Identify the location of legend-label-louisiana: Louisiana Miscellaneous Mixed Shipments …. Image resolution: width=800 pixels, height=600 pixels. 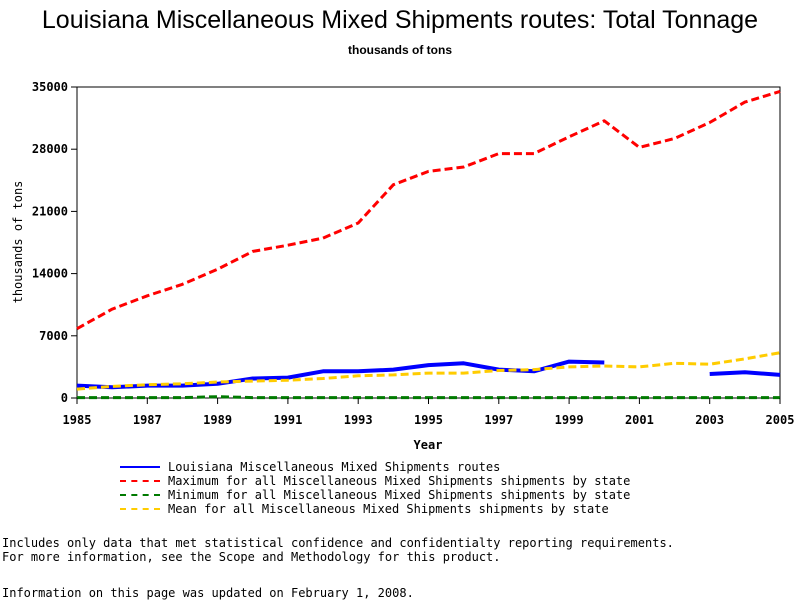
(334, 467).